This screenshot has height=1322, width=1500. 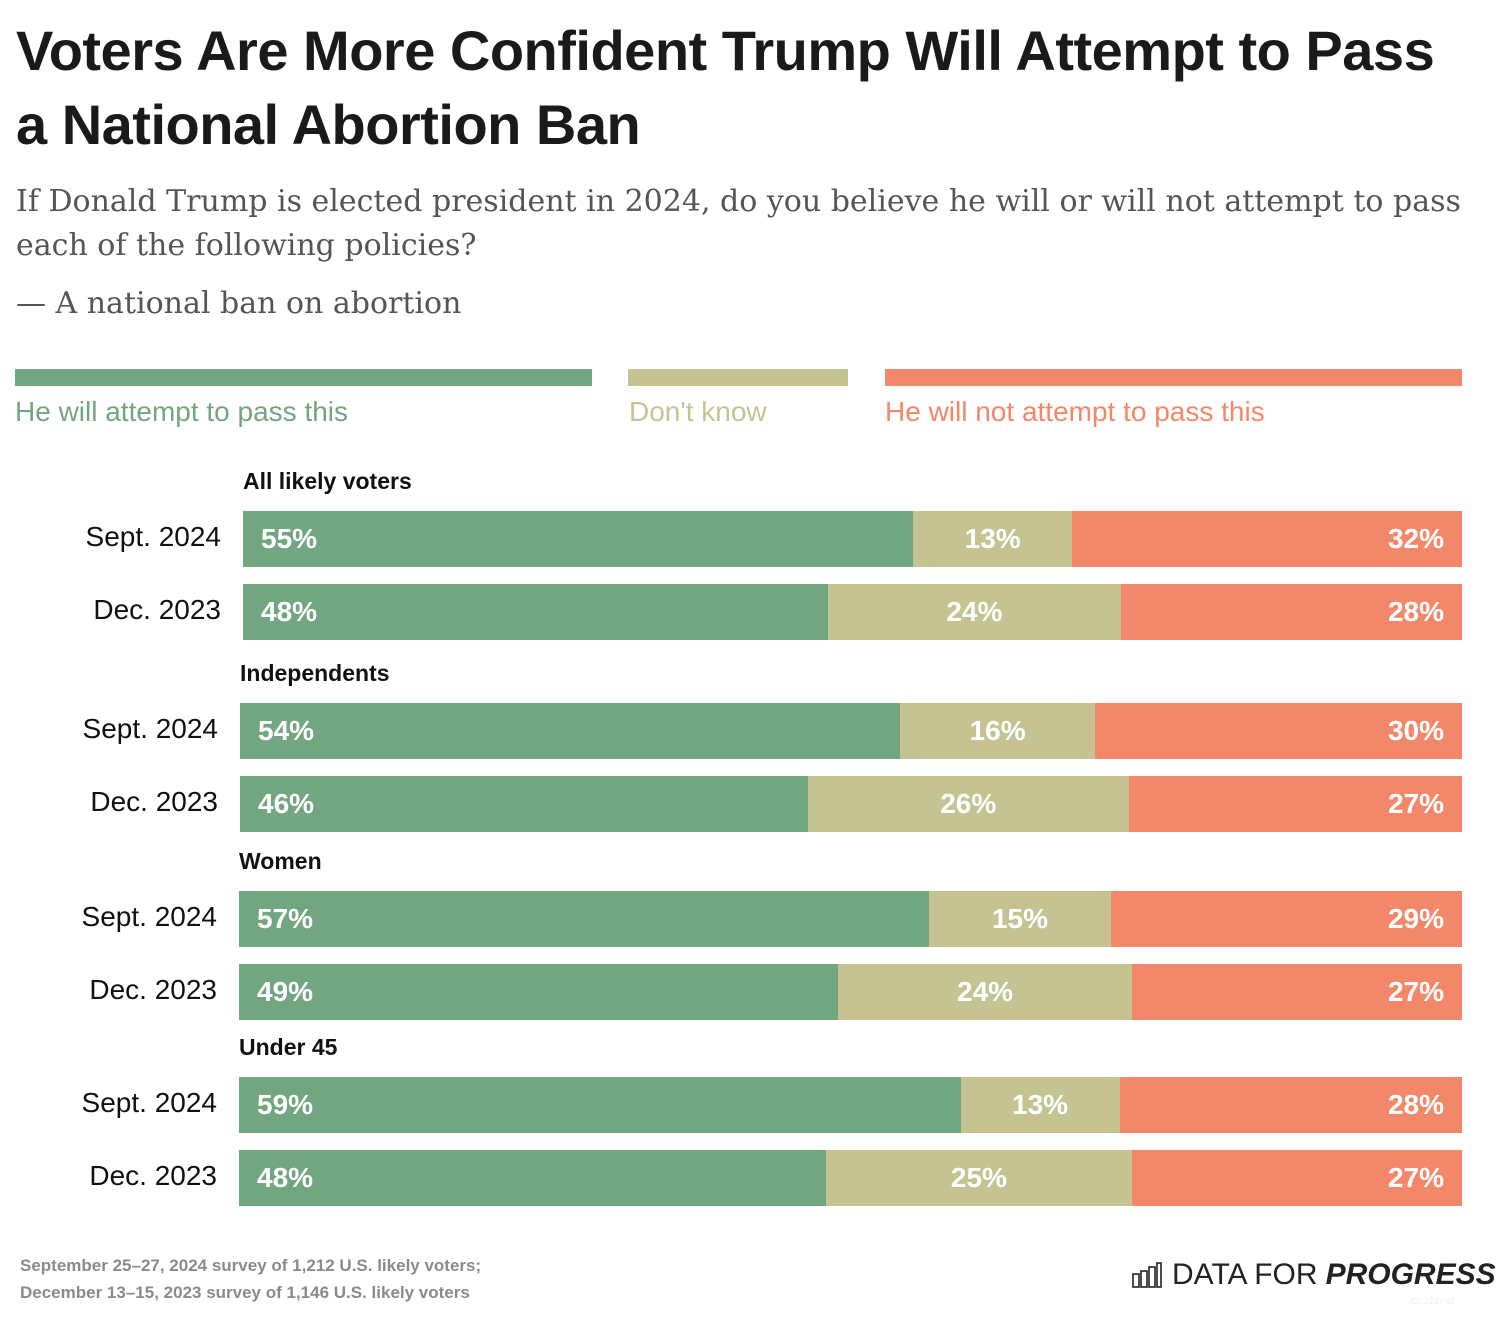 I want to click on group-label: Women, so click(x=280, y=861).